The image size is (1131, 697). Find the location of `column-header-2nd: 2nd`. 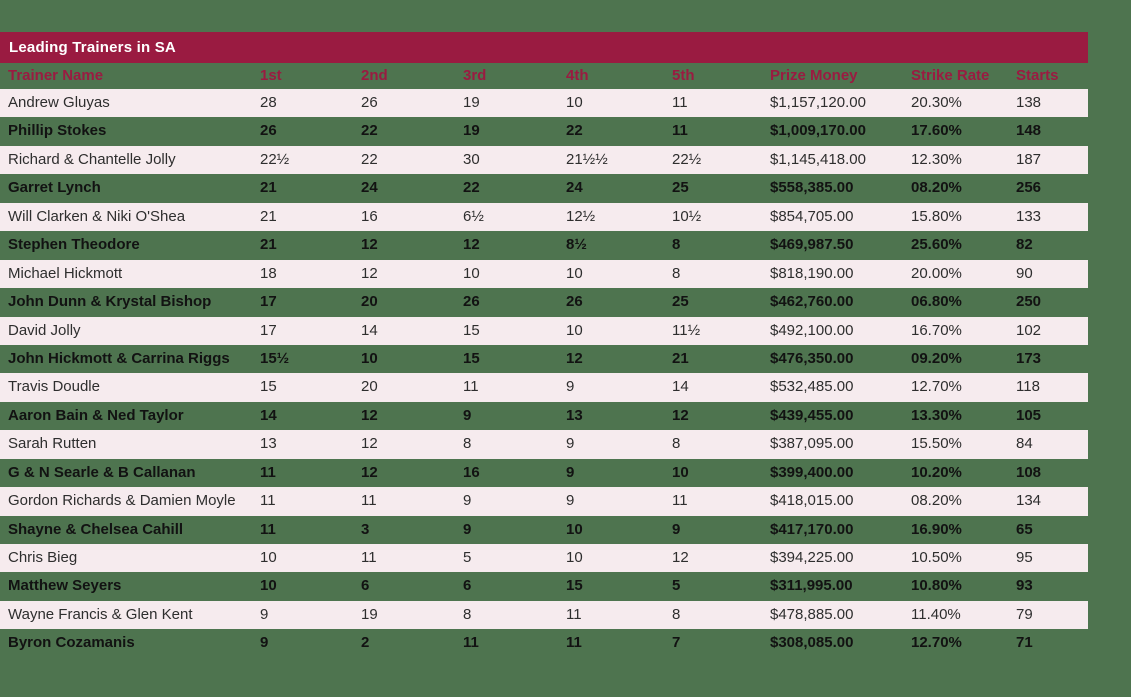

column-header-2nd: 2nd is located at coordinates (374, 75).